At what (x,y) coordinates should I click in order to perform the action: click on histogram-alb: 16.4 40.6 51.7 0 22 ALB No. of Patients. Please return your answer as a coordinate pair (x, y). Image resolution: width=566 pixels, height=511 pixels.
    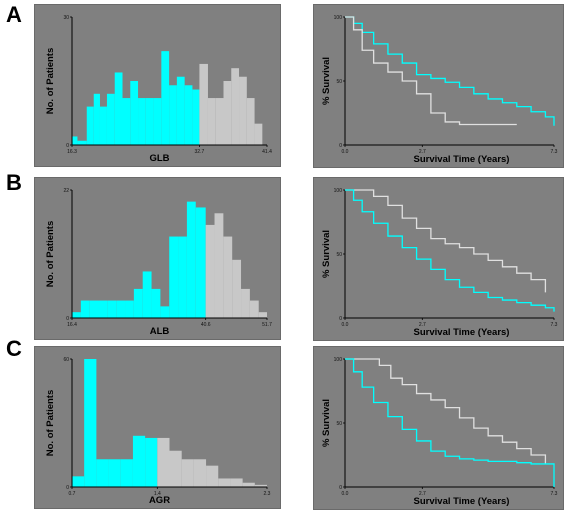
    Looking at the image, I should click on (158, 262).